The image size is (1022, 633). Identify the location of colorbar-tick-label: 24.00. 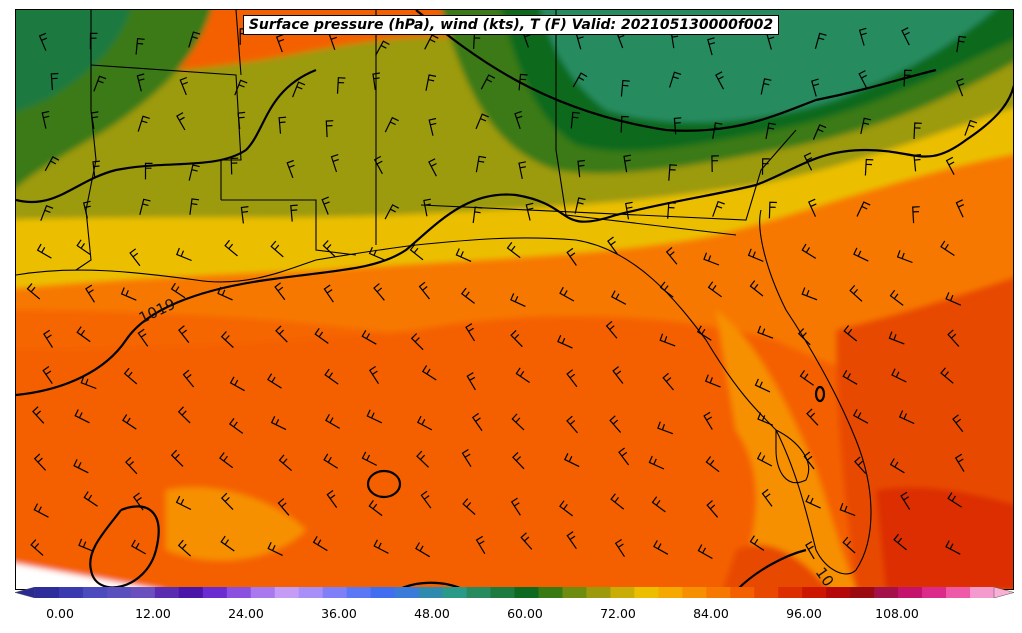
(246, 613).